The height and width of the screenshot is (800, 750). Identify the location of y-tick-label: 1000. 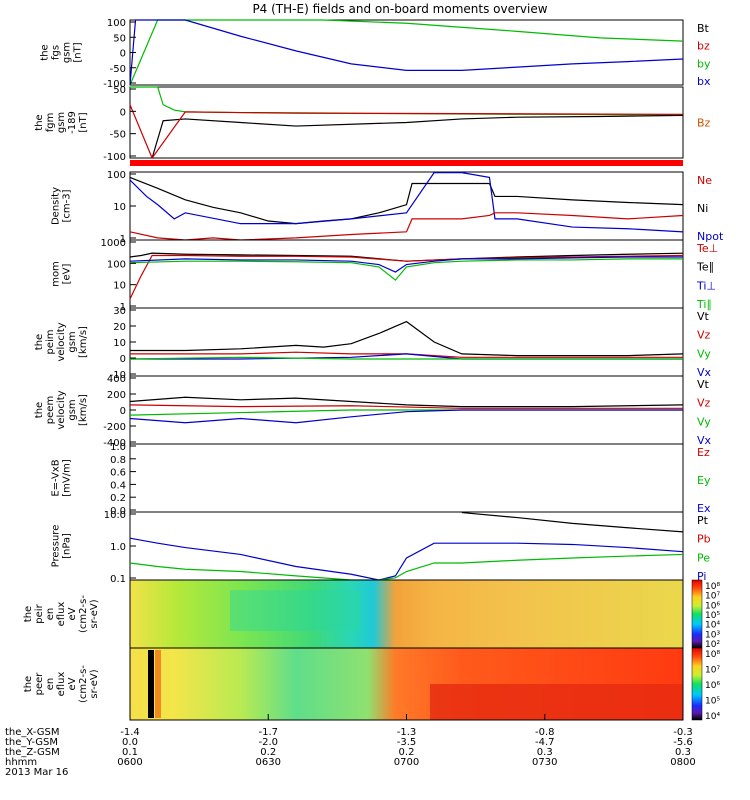
(113, 243).